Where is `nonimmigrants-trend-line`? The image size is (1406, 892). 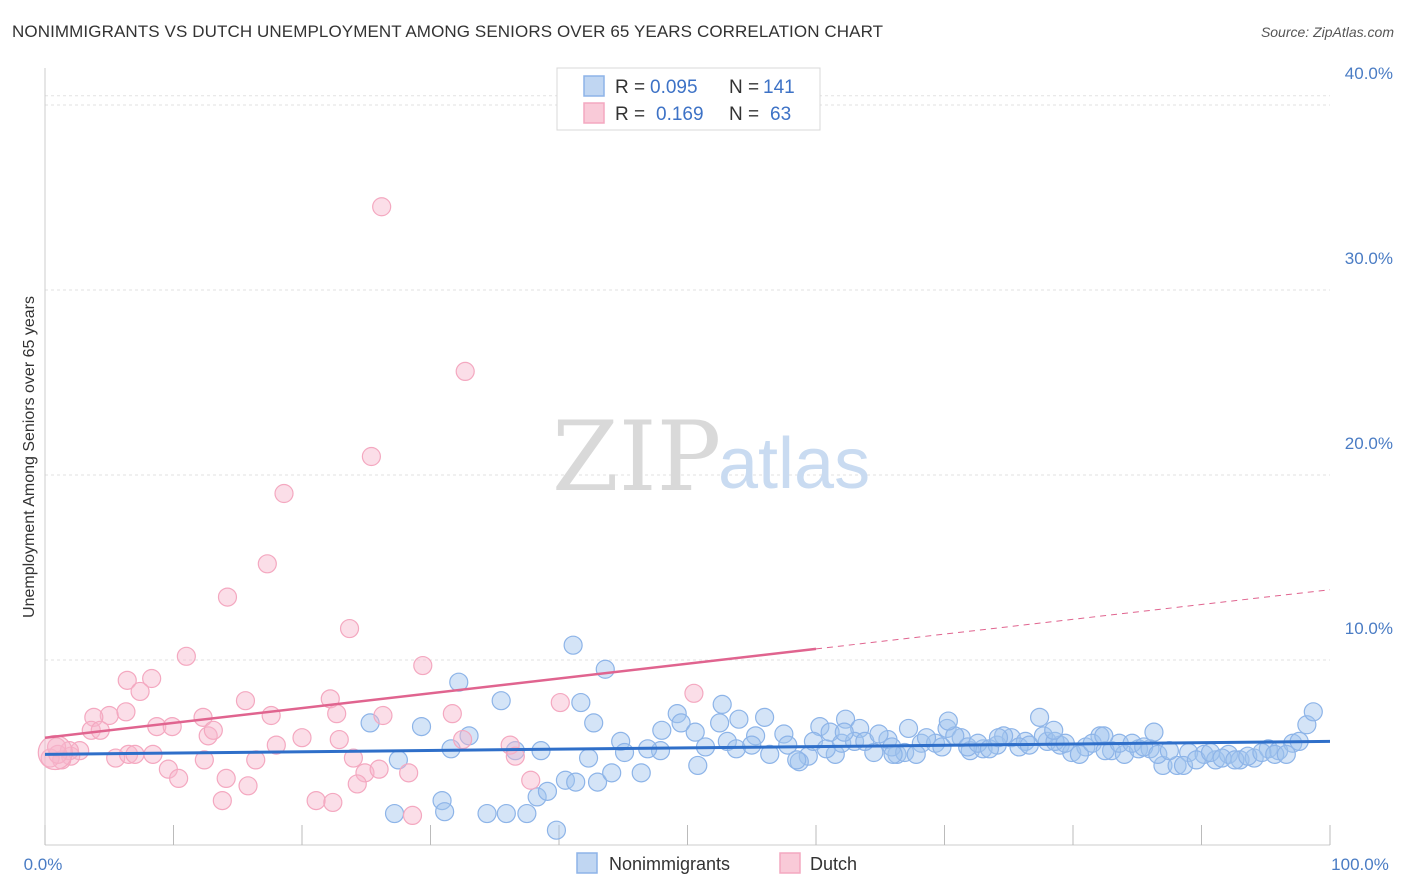 nonimmigrants-trend-line is located at coordinates (687, 747).